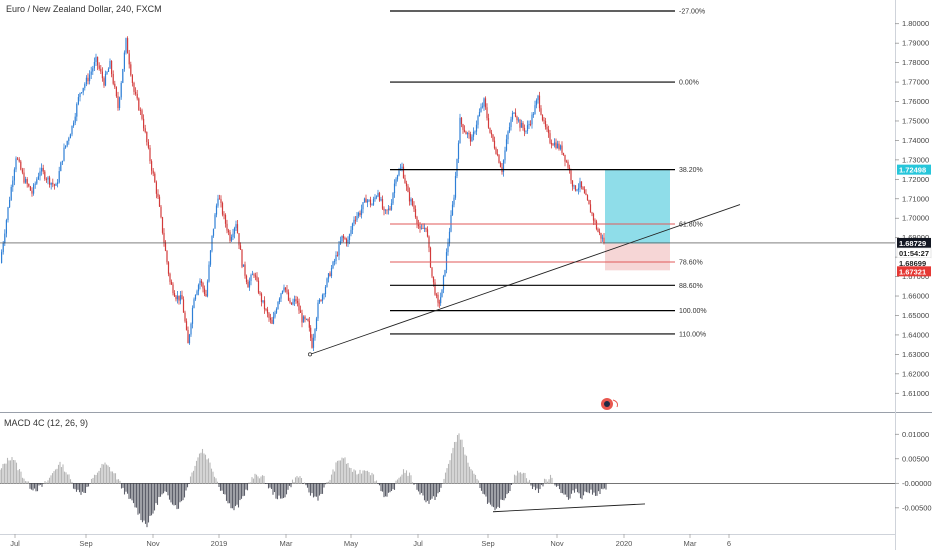  I want to click on price-tick-label: 1.66000, so click(915, 296).